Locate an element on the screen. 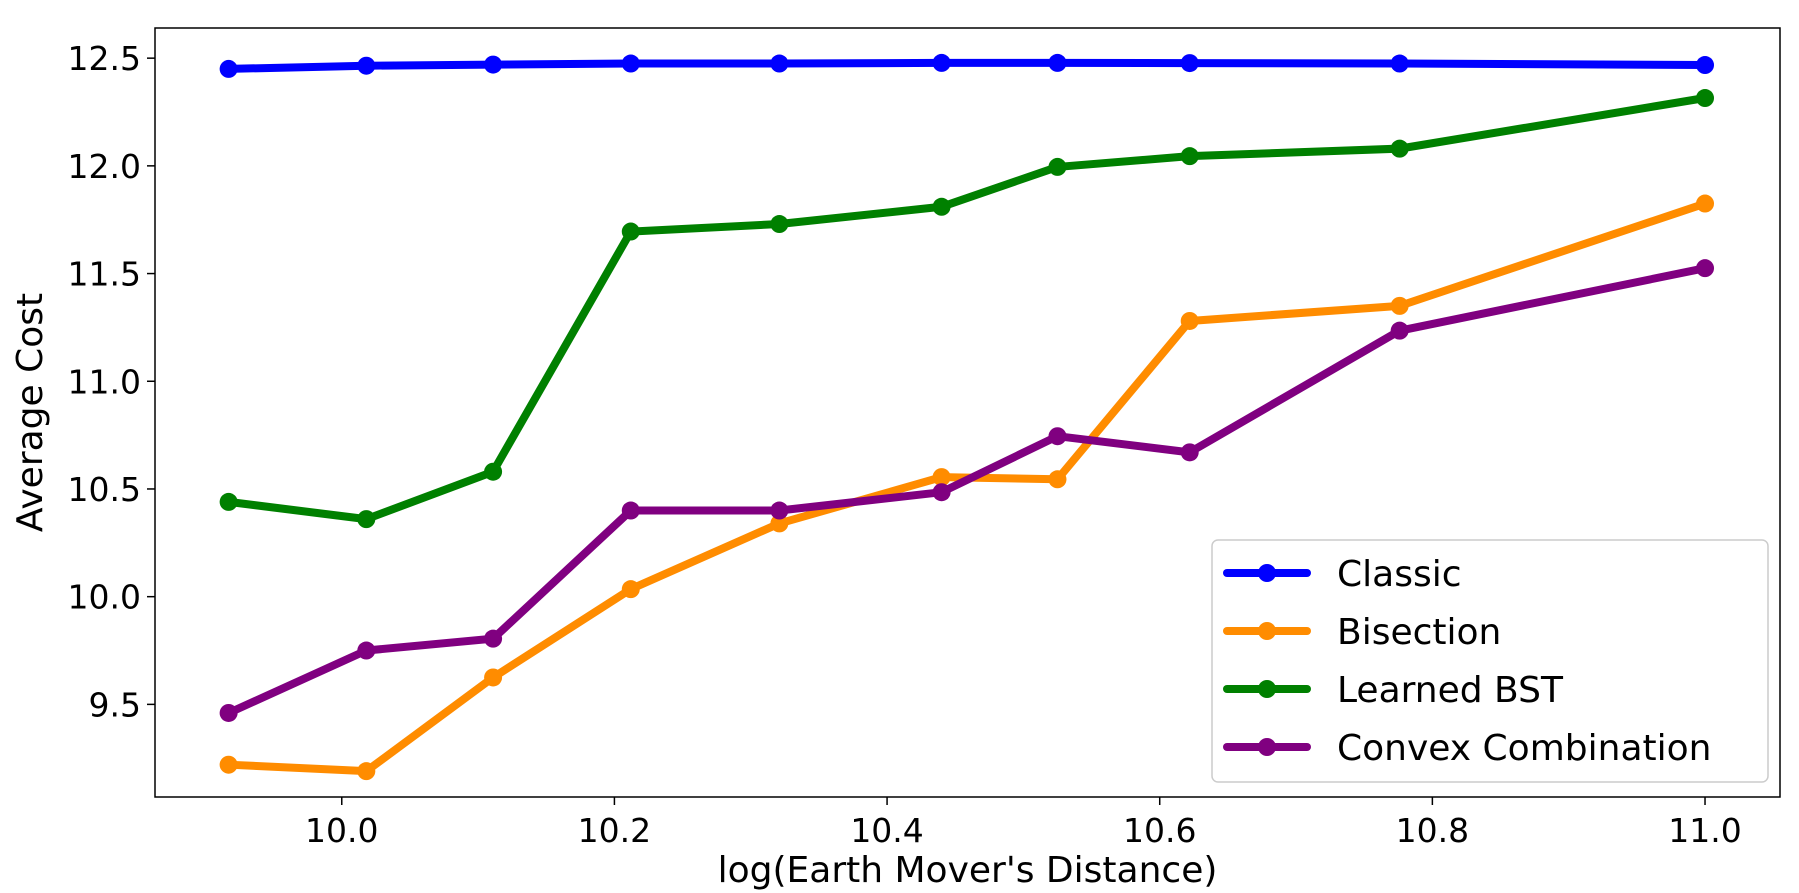 The height and width of the screenshot is (893, 1799). y-tick-label: 9.5 is located at coordinates (115, 704).